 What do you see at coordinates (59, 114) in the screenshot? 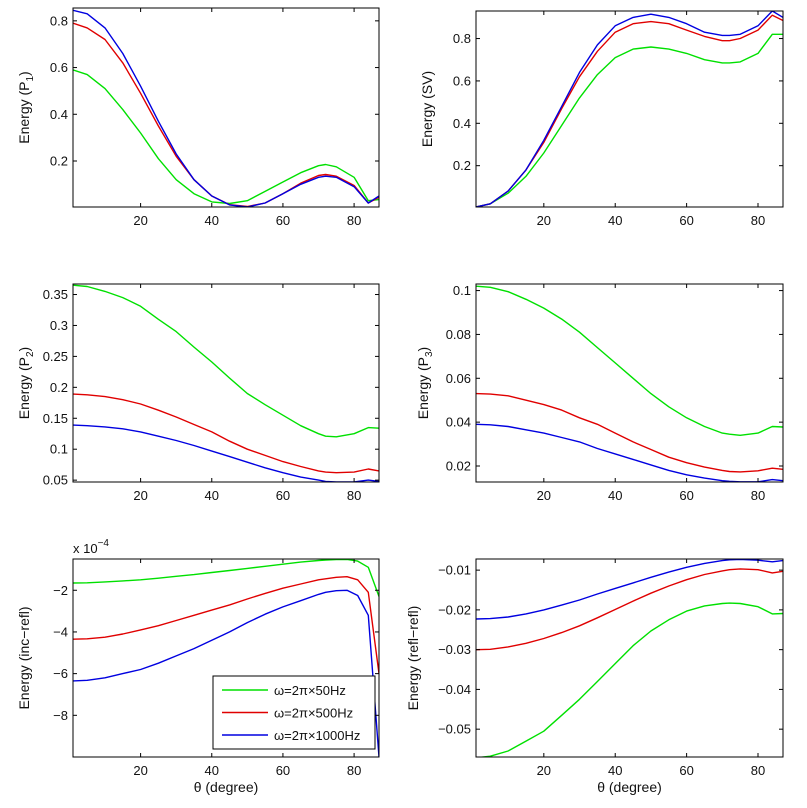
I see `y-tick-label: 0.4` at bounding box center [59, 114].